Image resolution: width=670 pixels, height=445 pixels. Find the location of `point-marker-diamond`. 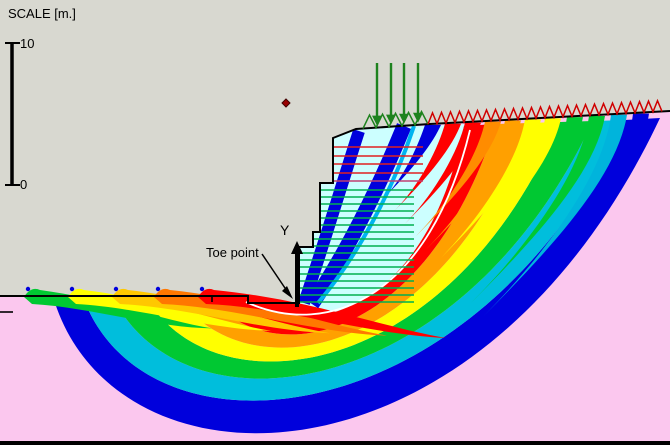

point-marker-diamond is located at coordinates (286, 103).